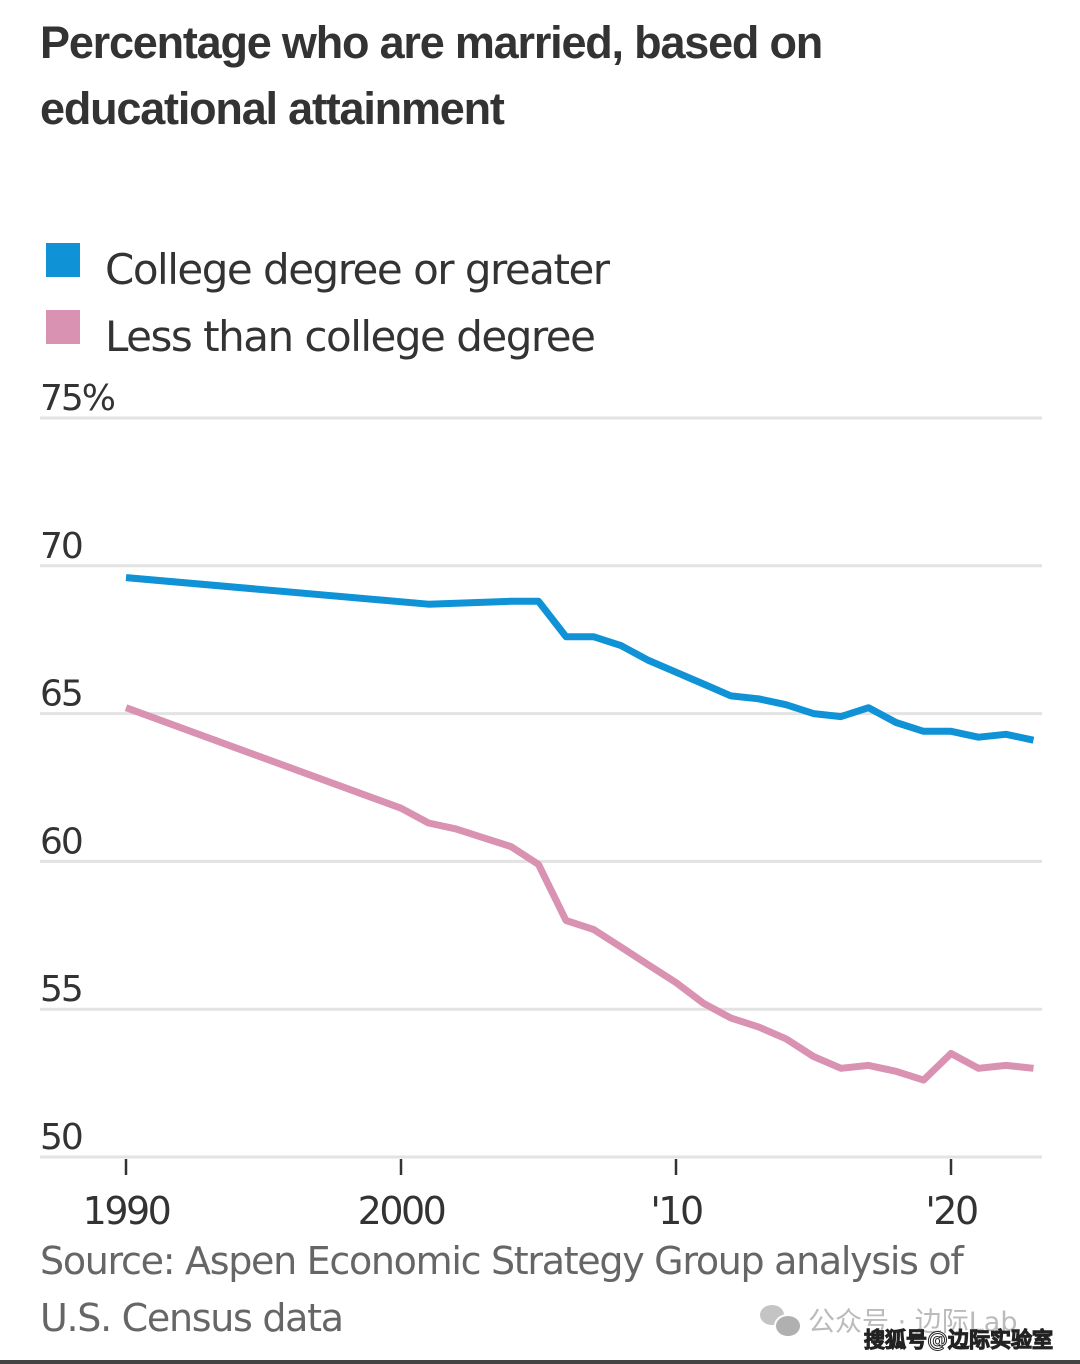 This screenshot has height=1364, width=1080. I want to click on y-tick-label: 65, so click(61, 694).